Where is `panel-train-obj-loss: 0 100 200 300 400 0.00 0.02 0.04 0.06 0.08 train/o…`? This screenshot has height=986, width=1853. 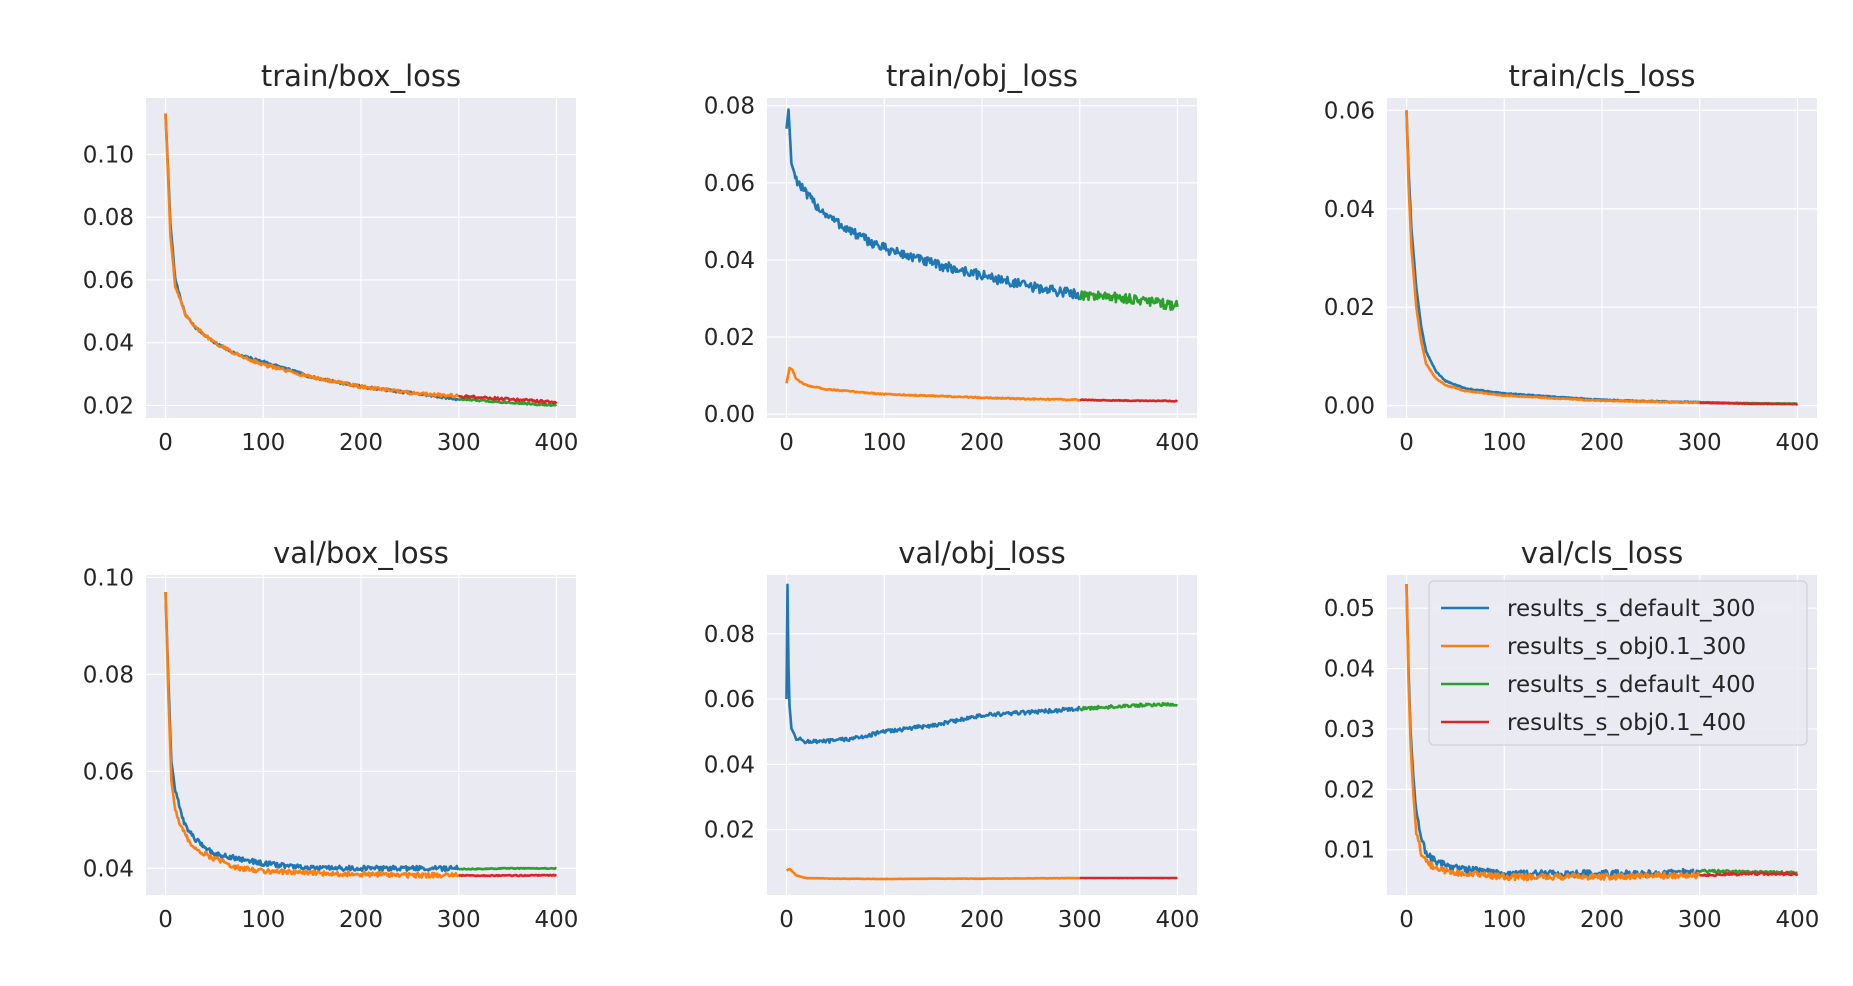 panel-train-obj-loss: 0 100 200 300 400 0.00 0.02 0.04 0.06 0.08 train/o… is located at coordinates (952, 257).